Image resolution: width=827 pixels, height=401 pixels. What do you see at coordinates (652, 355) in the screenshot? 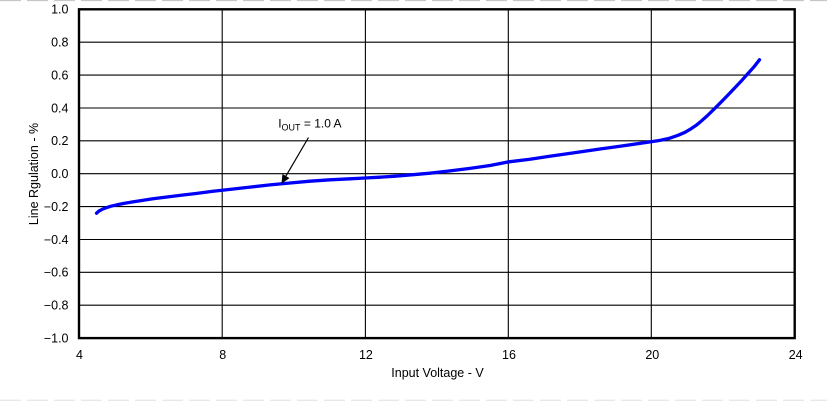
I see `svg-text: 20` at bounding box center [652, 355].